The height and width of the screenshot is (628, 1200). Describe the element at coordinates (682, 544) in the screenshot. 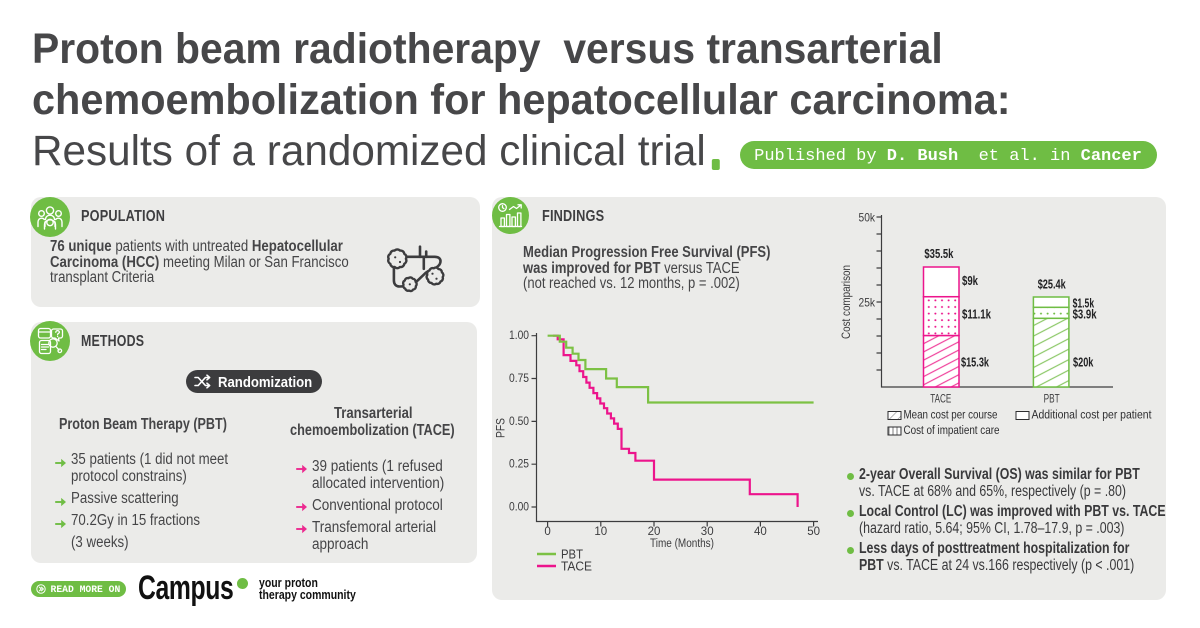

I see `svg-text: Time (Months)` at that location.